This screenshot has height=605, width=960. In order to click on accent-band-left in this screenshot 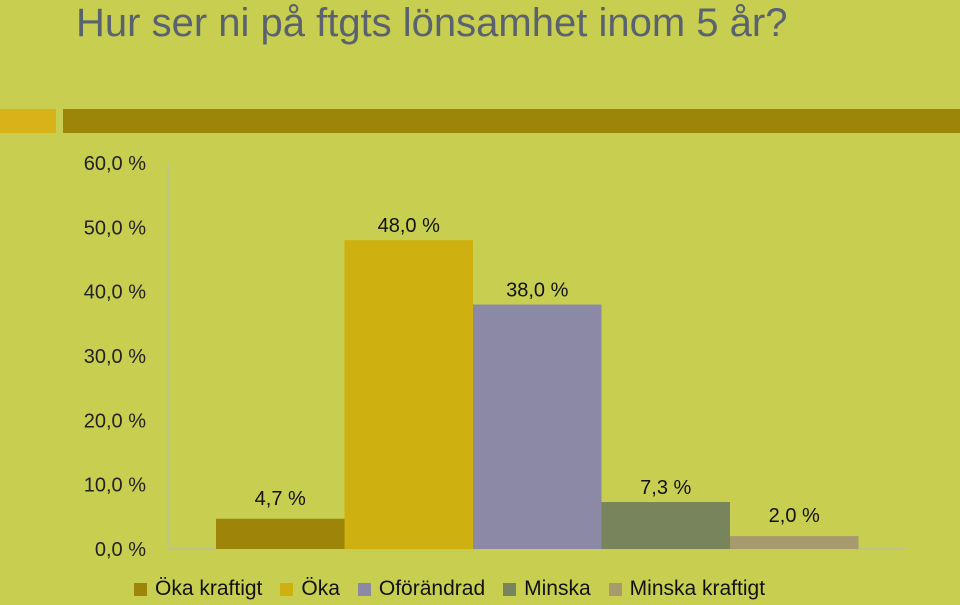, I will do `click(28, 121)`.